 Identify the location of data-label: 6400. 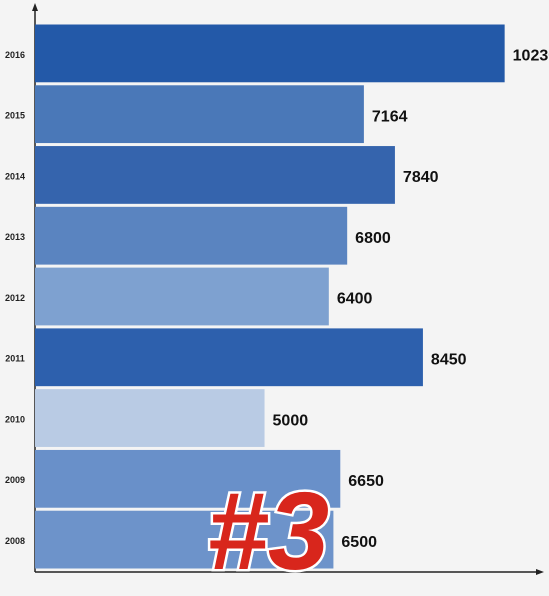
(355, 299).